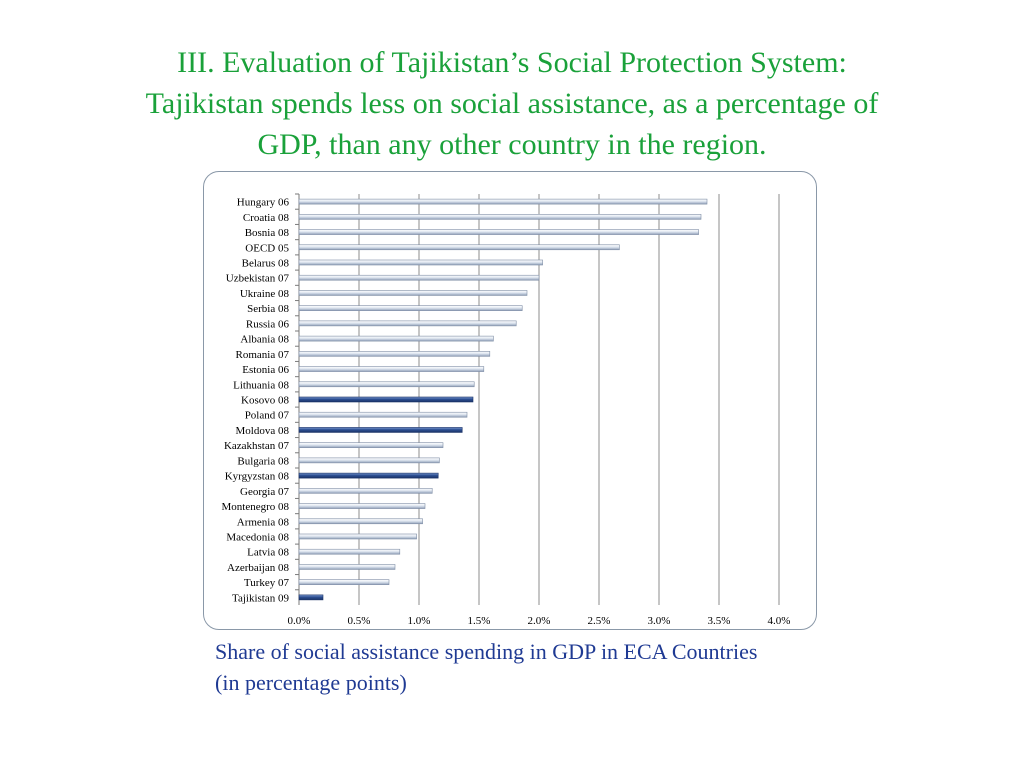  What do you see at coordinates (719, 621) in the screenshot?
I see `x-tick-label: 3.5%` at bounding box center [719, 621].